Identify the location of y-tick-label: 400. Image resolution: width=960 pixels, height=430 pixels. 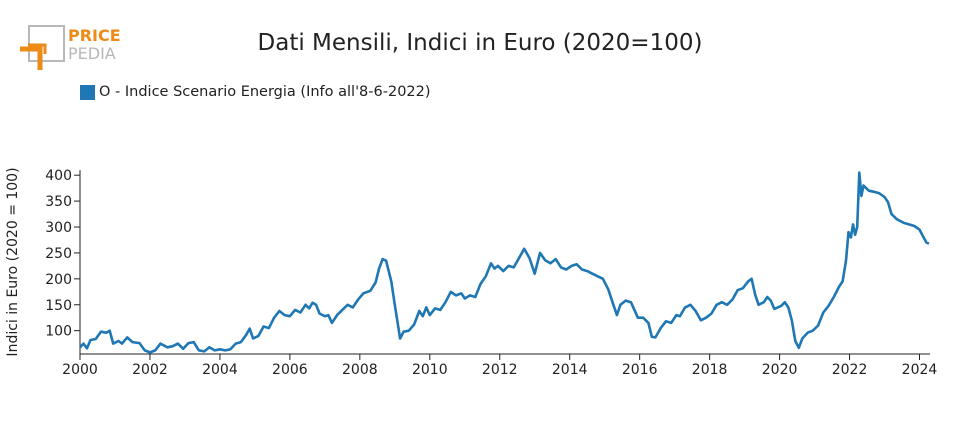
(58, 176).